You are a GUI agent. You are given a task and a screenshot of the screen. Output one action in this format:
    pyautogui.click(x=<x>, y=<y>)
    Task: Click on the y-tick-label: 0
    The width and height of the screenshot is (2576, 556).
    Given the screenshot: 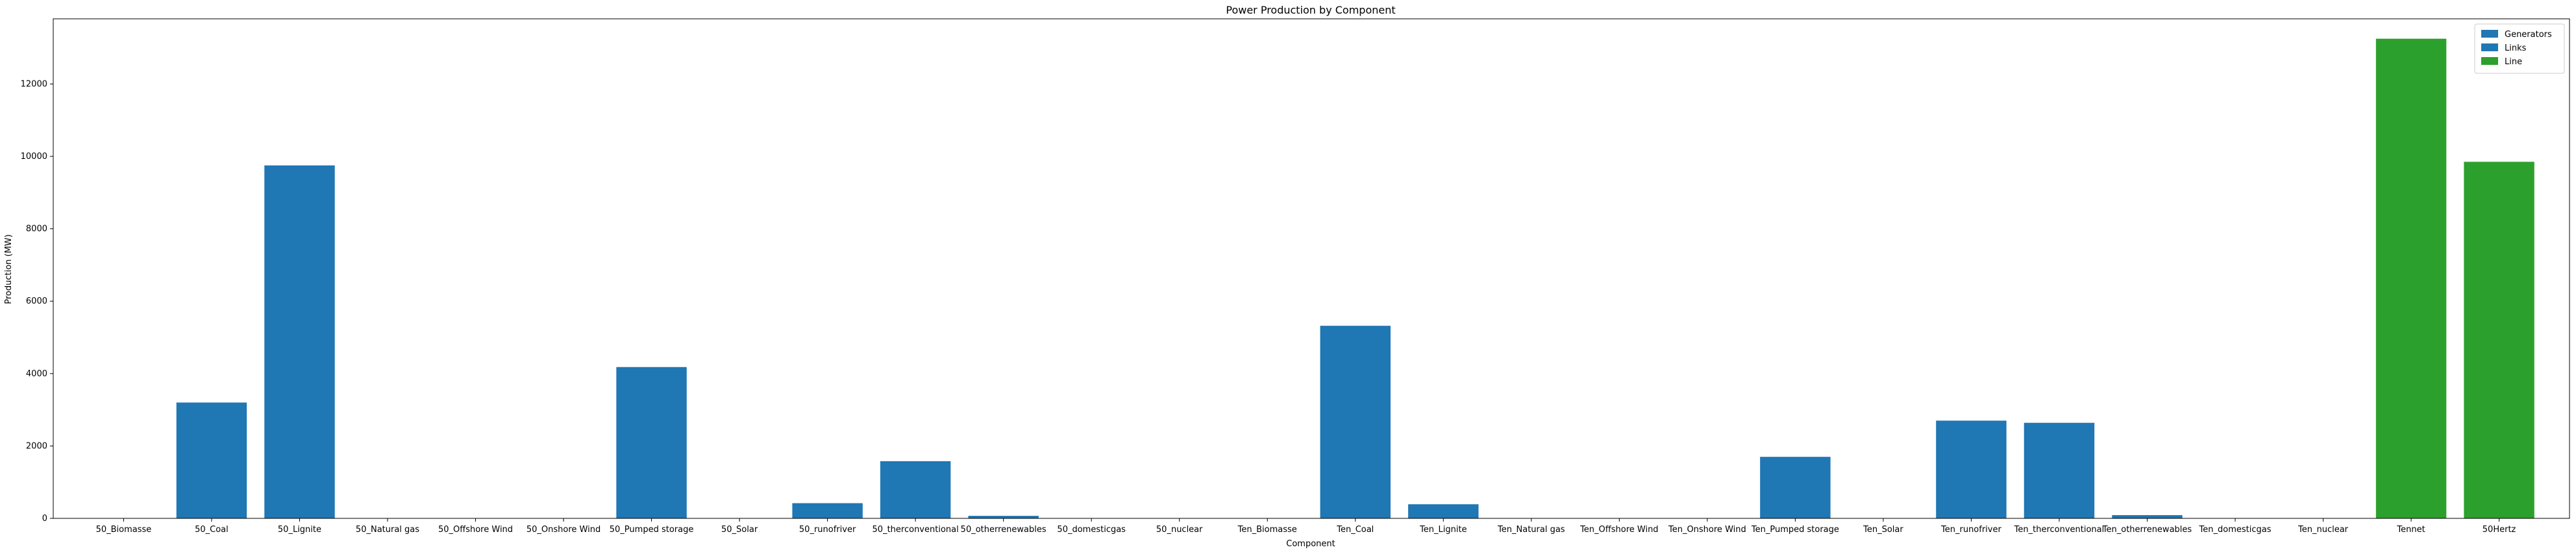 What is the action you would take?
    pyautogui.click(x=44, y=519)
    